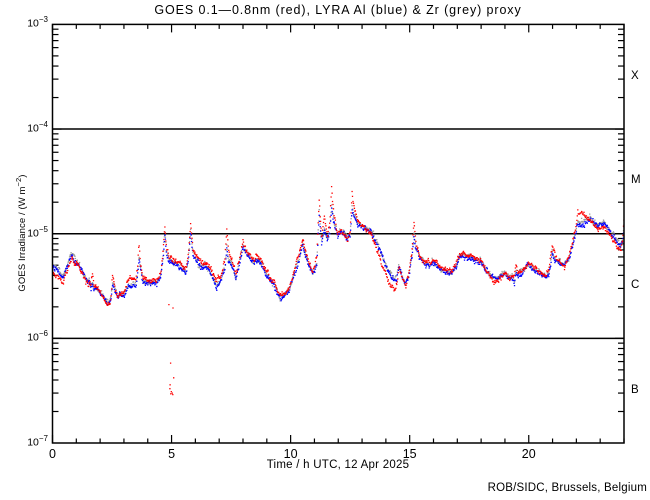  What do you see at coordinates (338, 465) in the screenshot?
I see `x-axis-title: Time / h UTC, 12 Apr 2025` at bounding box center [338, 465].